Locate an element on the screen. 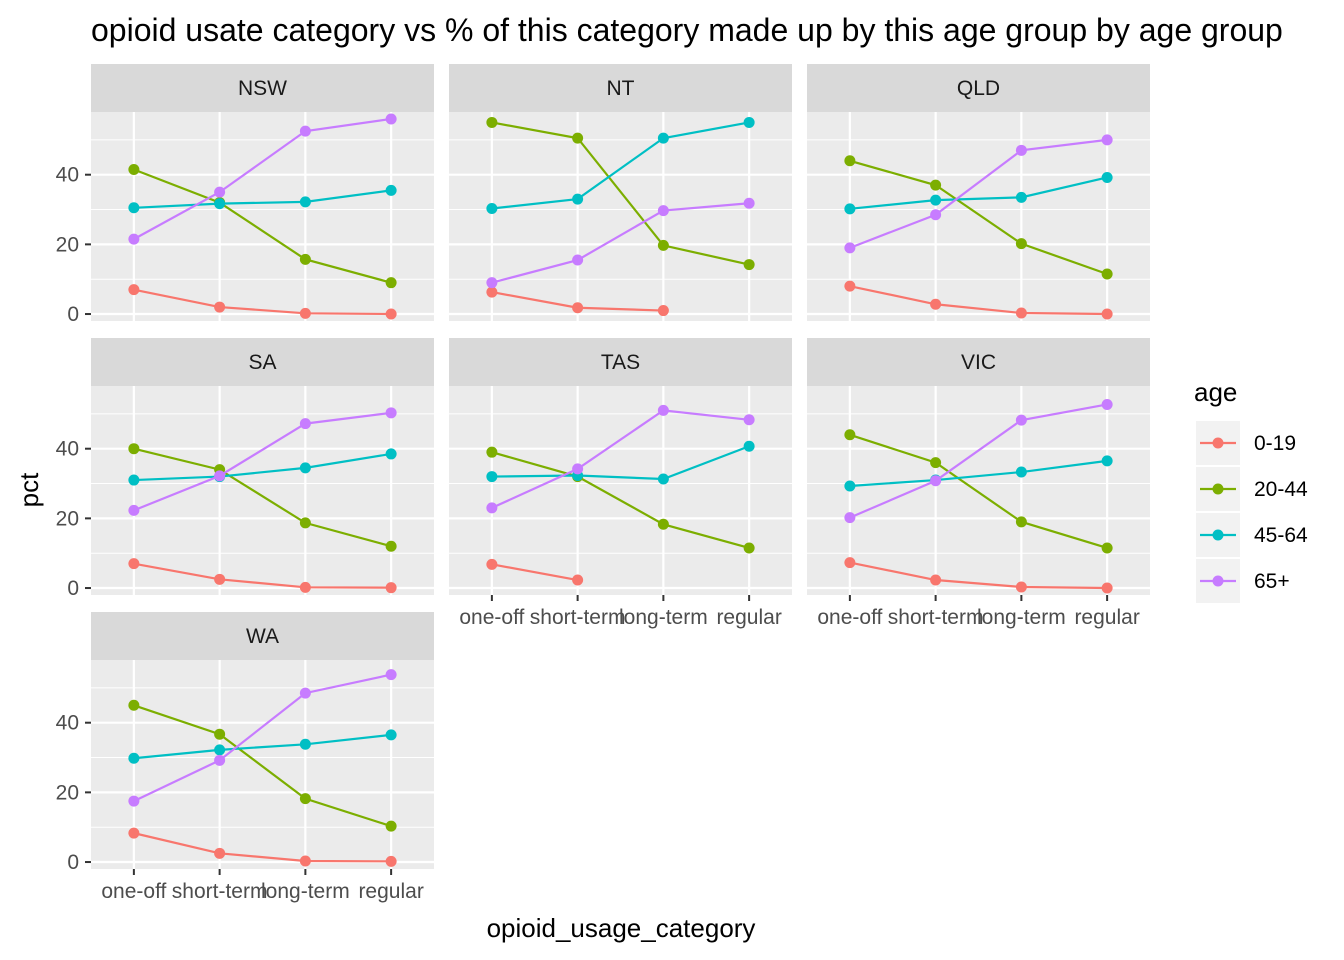  facet-panel-sa: SA 0 20 40 is located at coordinates (245, 469).